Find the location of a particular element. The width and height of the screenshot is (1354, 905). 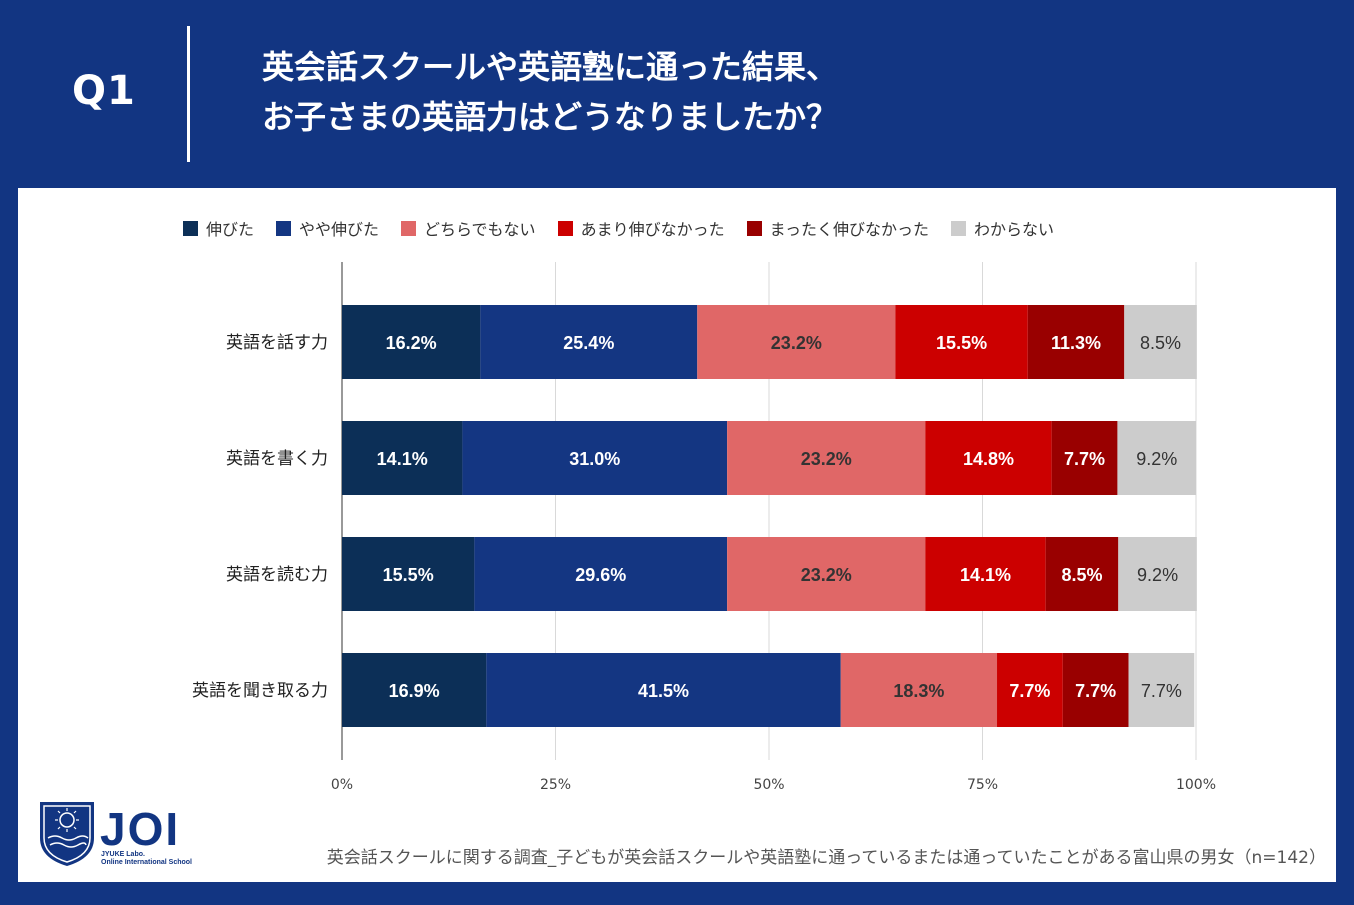

data-label-0-2: 23.2% is located at coordinates (796, 343).